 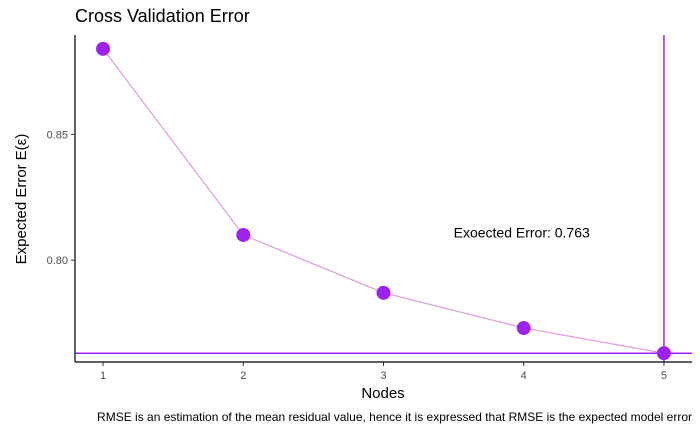 I want to click on x-axis-ticks: 1 2 3 4 5, so click(x=383, y=372).